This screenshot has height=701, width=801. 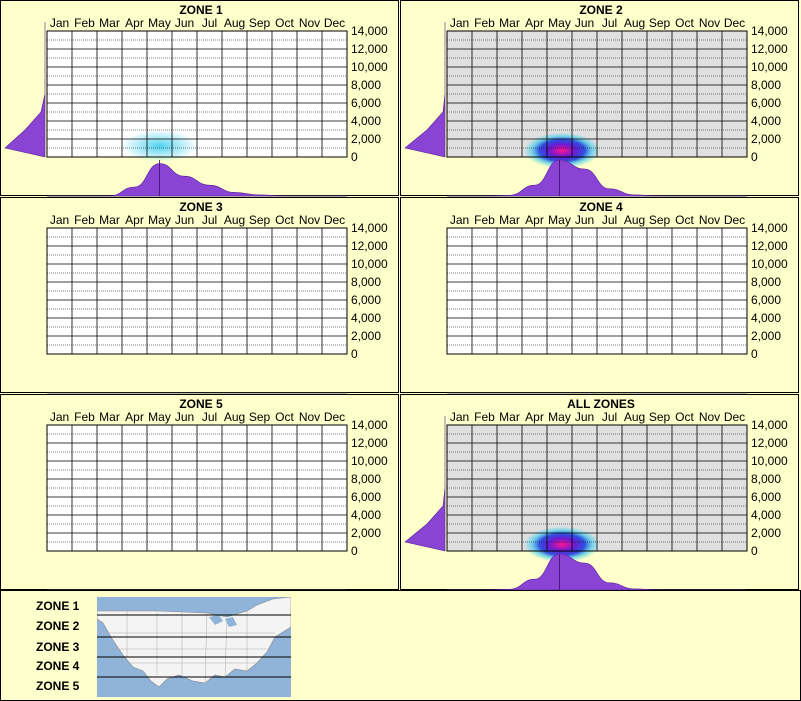 I want to click on map-state-lines, so click(x=186, y=647).